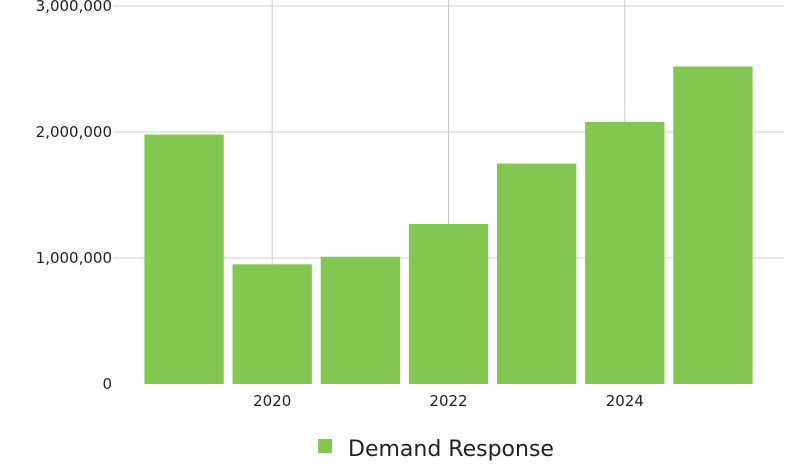 This screenshot has height=465, width=794. What do you see at coordinates (325, 446) in the screenshot?
I see `legend-swatch` at bounding box center [325, 446].